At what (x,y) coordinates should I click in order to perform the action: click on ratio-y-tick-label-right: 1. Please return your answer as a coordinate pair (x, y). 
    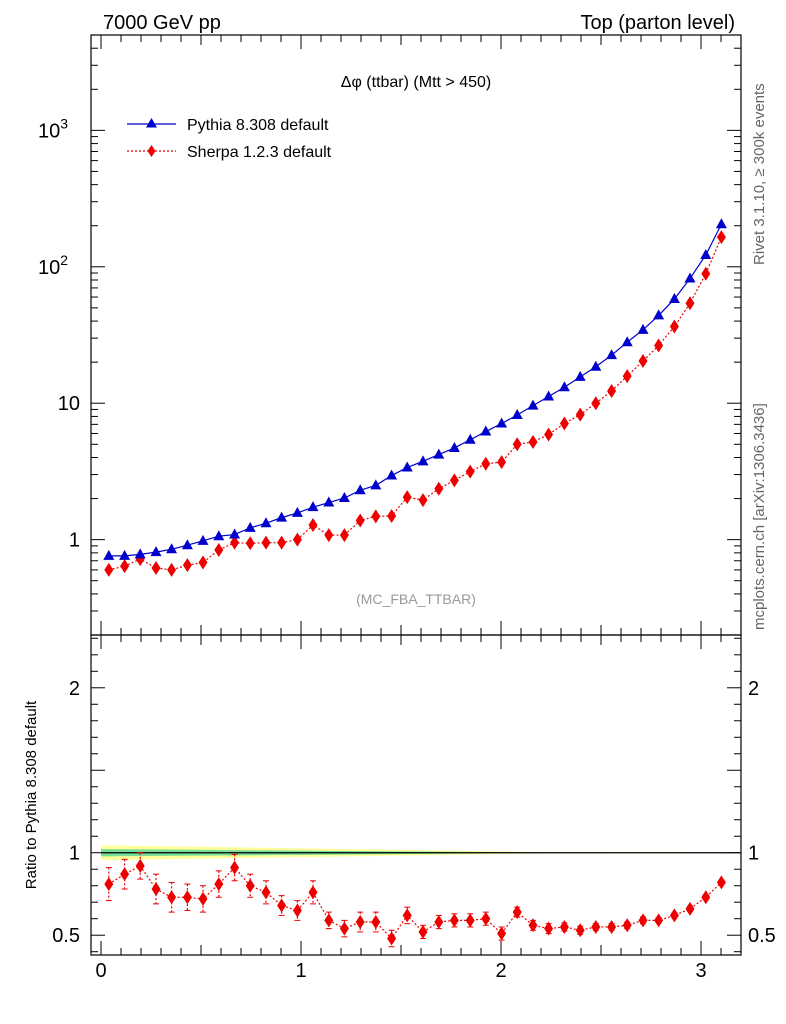
    Looking at the image, I should click on (753, 854).